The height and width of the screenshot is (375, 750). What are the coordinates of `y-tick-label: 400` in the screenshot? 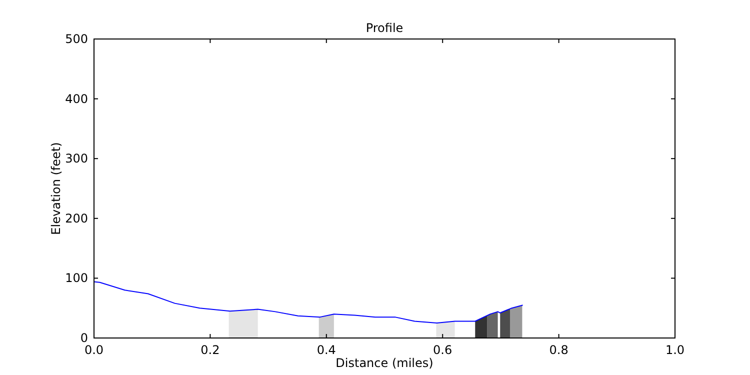 It's located at (76, 99).